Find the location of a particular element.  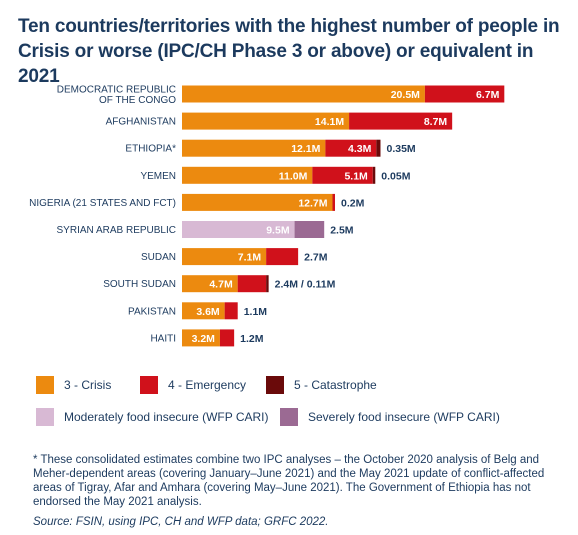

legend-label-catastrophe: 5 - Catastrophe is located at coordinates (335, 385).